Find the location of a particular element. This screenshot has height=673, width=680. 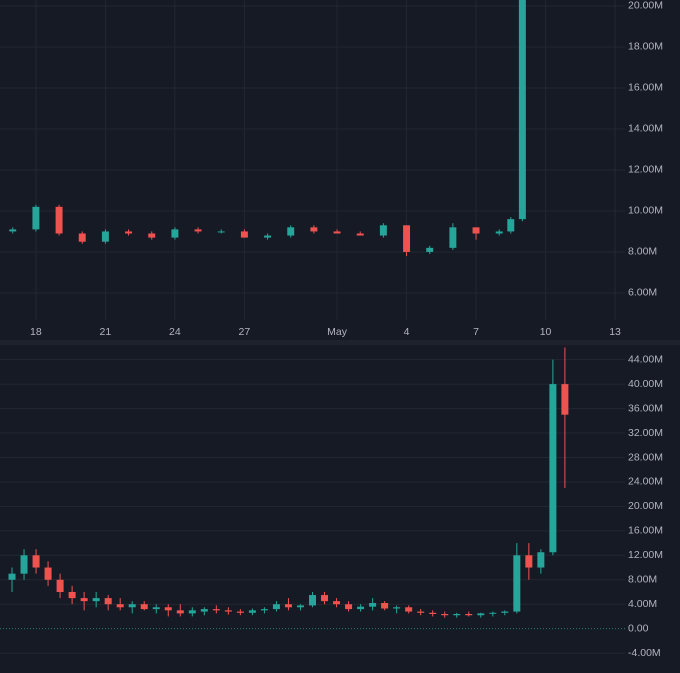

y-tick-label: 6.00M is located at coordinates (642, 293).